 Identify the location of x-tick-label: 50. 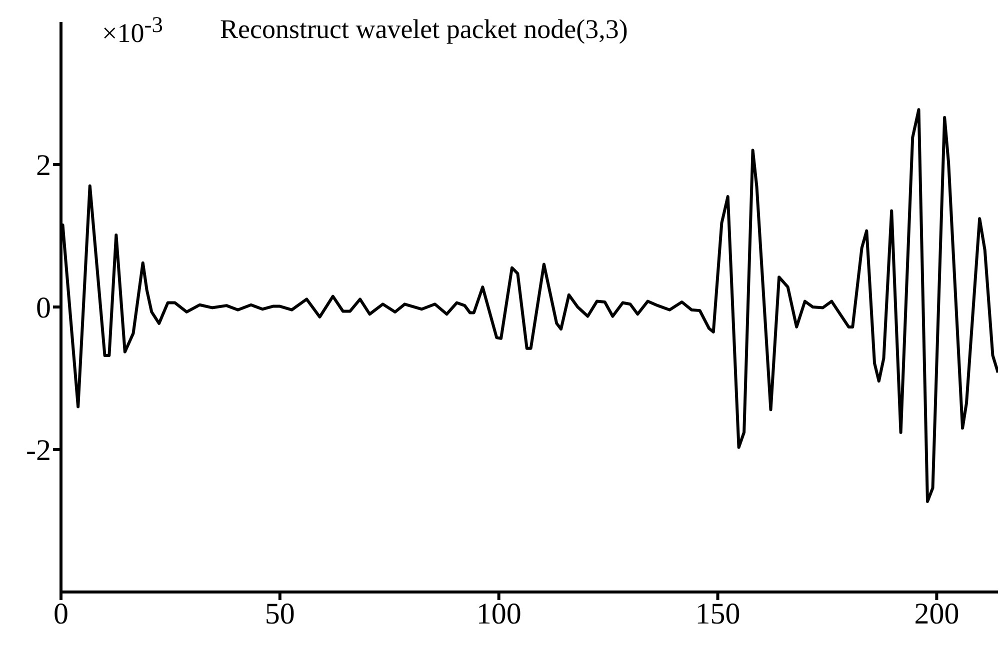
(279, 613).